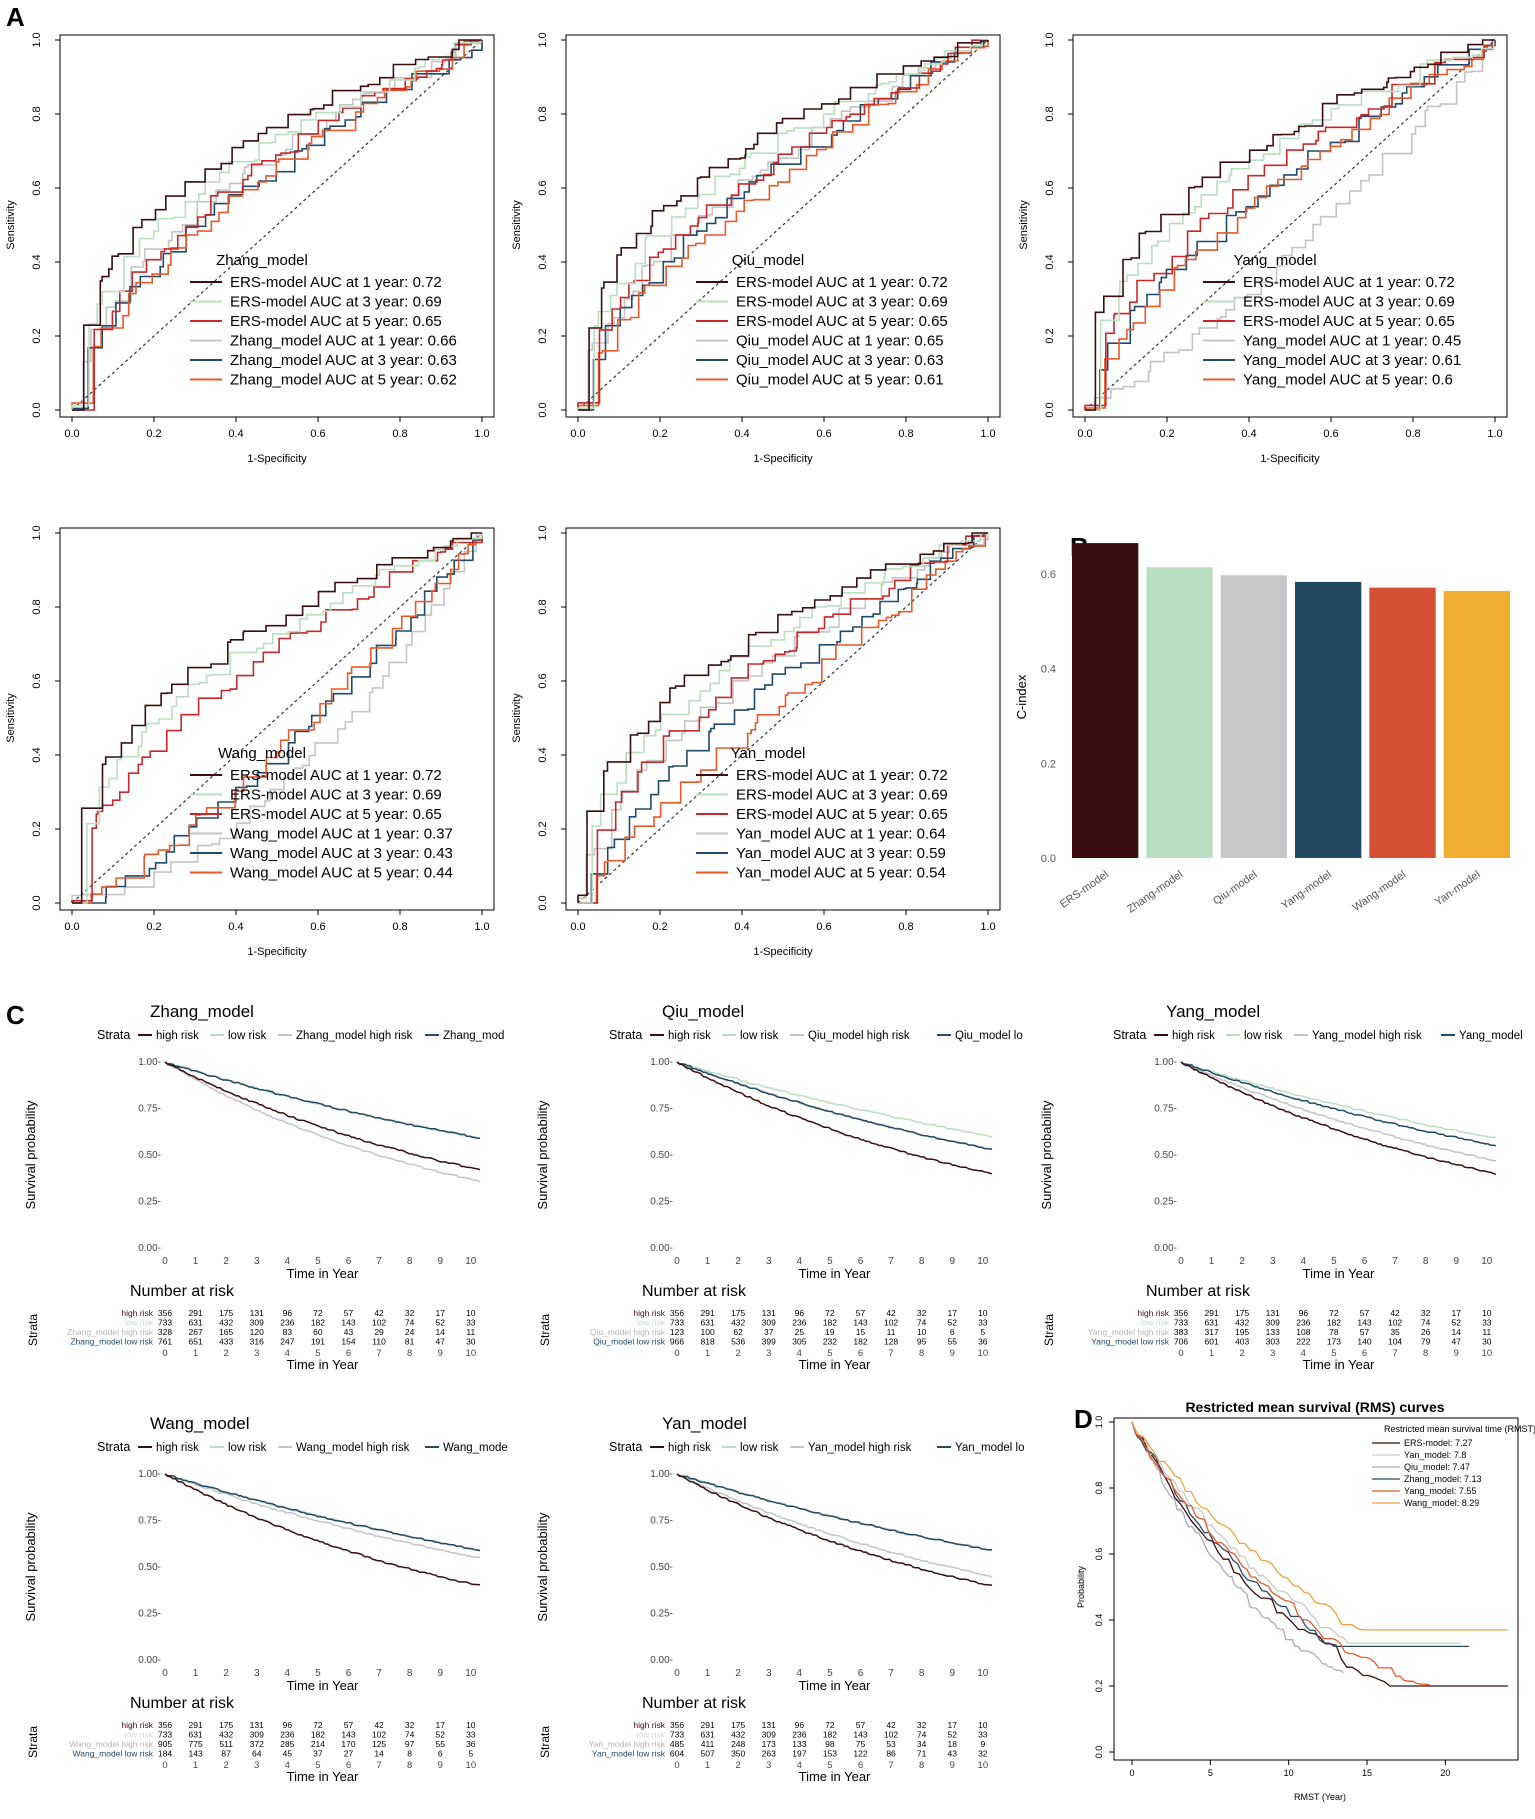 Image resolution: width=1535 pixels, height=1819 pixels. Describe the element at coordinates (343, 360) in the screenshot. I see `legend-entry: Zhang_model AUC at 3 year: 0.63` at that location.